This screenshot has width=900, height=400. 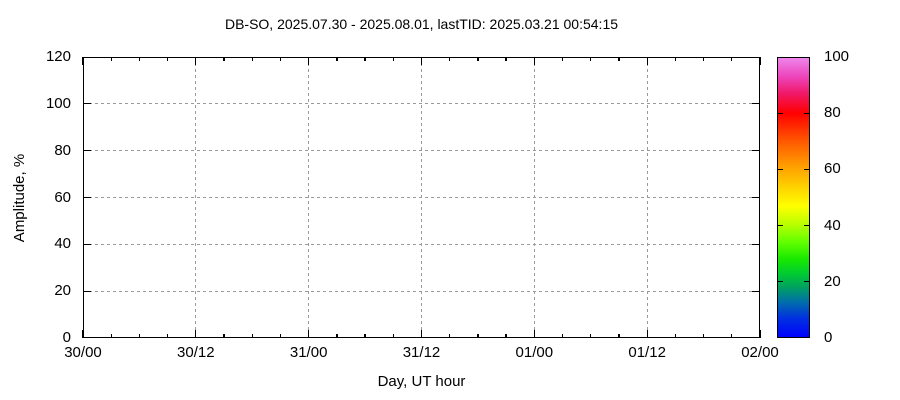 What do you see at coordinates (647, 352) in the screenshot?
I see `x-tick-label: 01/12` at bounding box center [647, 352].